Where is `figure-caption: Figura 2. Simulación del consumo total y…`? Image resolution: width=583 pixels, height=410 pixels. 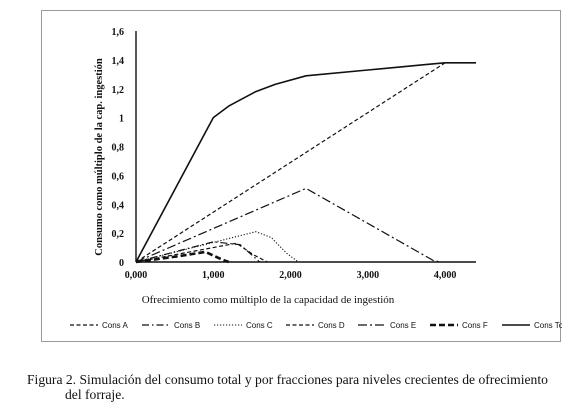 figure-caption: Figura 2. Simulación del consumo total y… is located at coordinates (302, 387).